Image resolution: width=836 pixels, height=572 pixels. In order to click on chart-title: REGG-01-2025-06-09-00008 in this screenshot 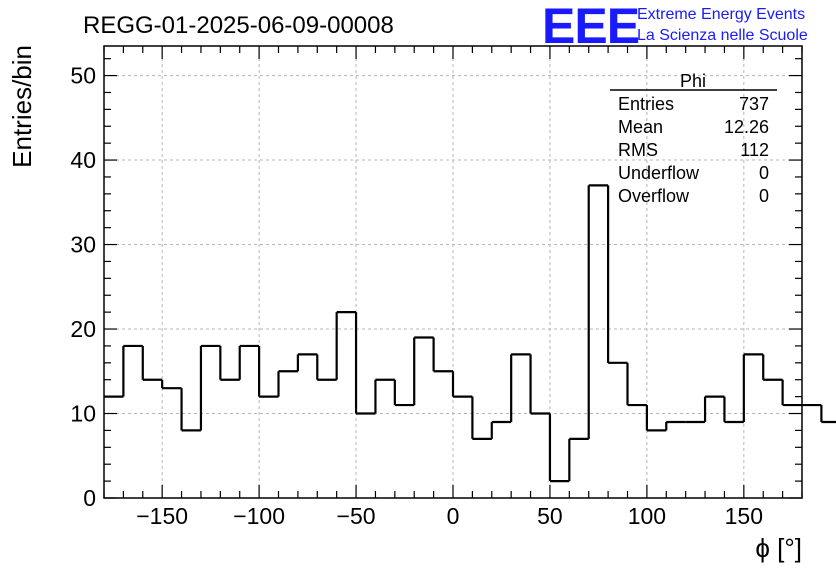, I will do `click(238, 25)`.